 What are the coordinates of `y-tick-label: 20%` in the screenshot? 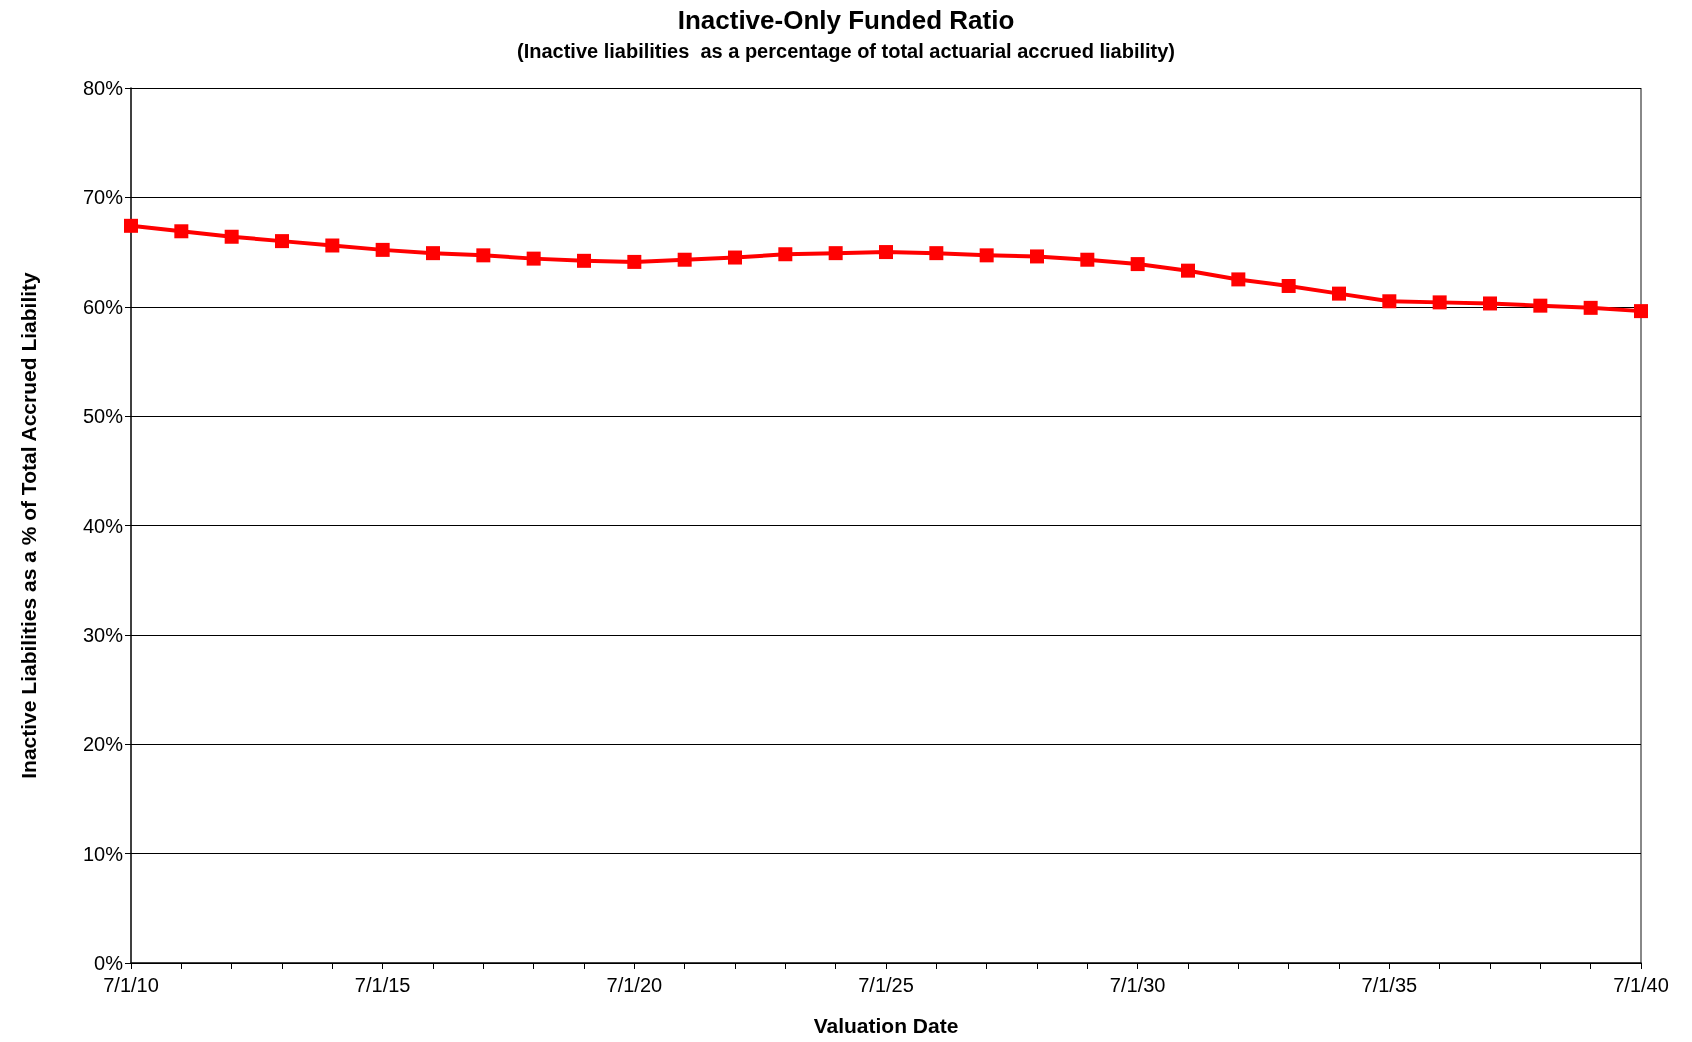 It's located at (103, 744).